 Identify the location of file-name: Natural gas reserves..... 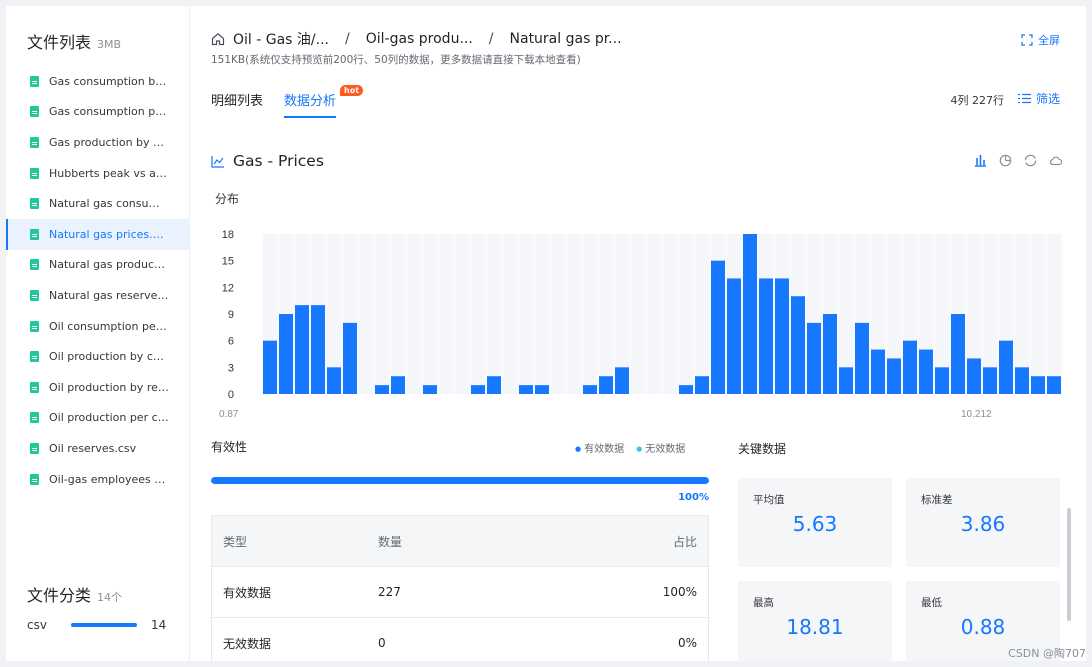
(109, 295).